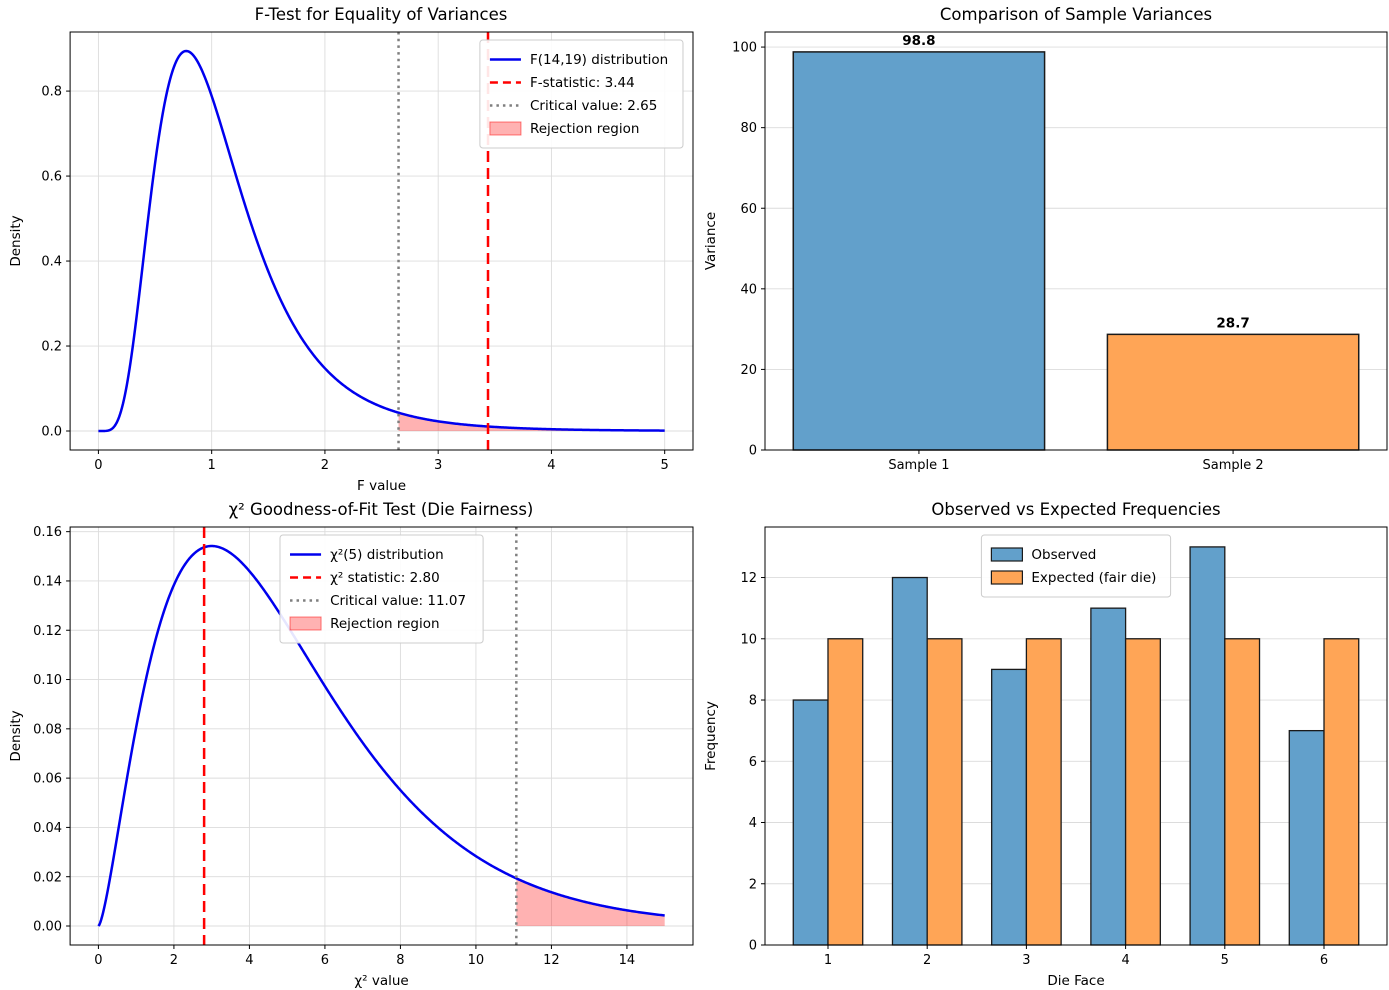  What do you see at coordinates (1076, 566) in the screenshot?
I see `legend: Observed Expected (fair die)` at bounding box center [1076, 566].